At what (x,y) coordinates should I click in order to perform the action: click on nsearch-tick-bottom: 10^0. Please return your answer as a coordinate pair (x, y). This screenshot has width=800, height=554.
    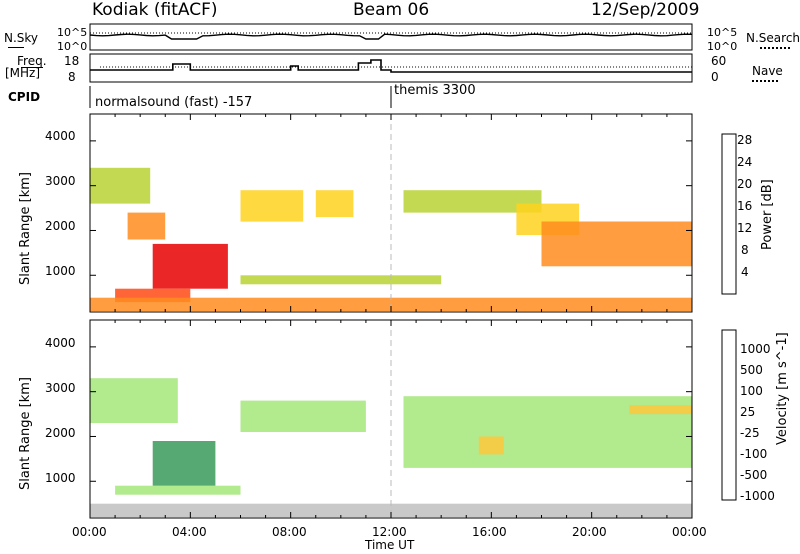
    Looking at the image, I should click on (722, 46).